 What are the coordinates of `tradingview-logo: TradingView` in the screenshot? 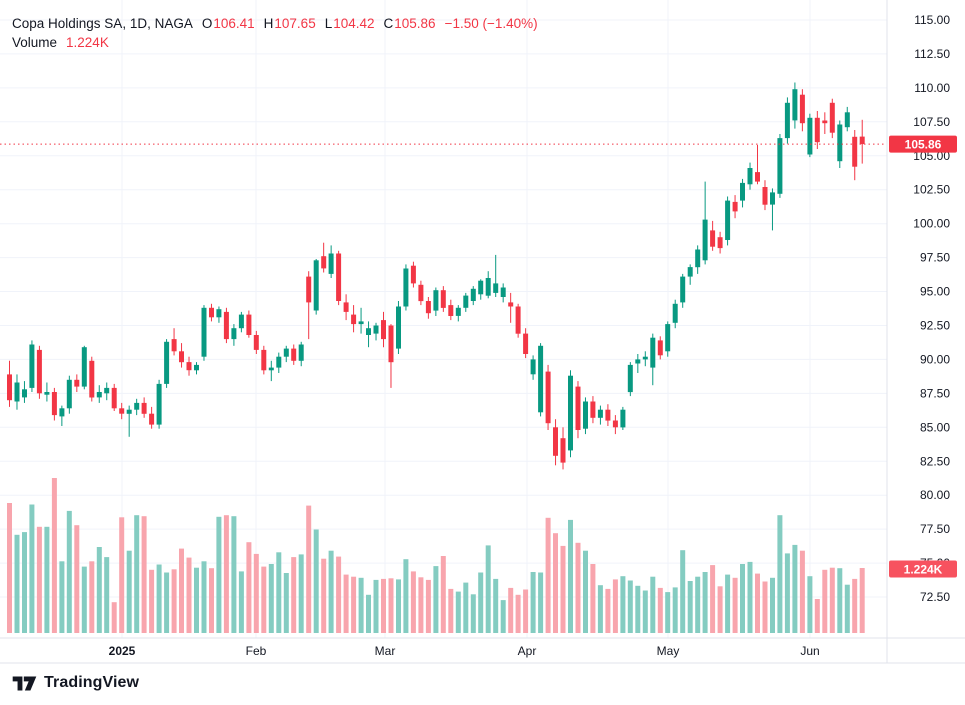 It's located at (75, 683).